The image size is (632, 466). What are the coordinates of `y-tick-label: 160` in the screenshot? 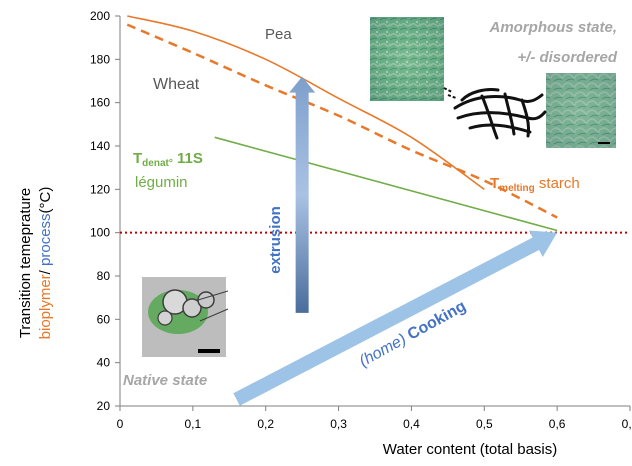 It's located at (100, 103).